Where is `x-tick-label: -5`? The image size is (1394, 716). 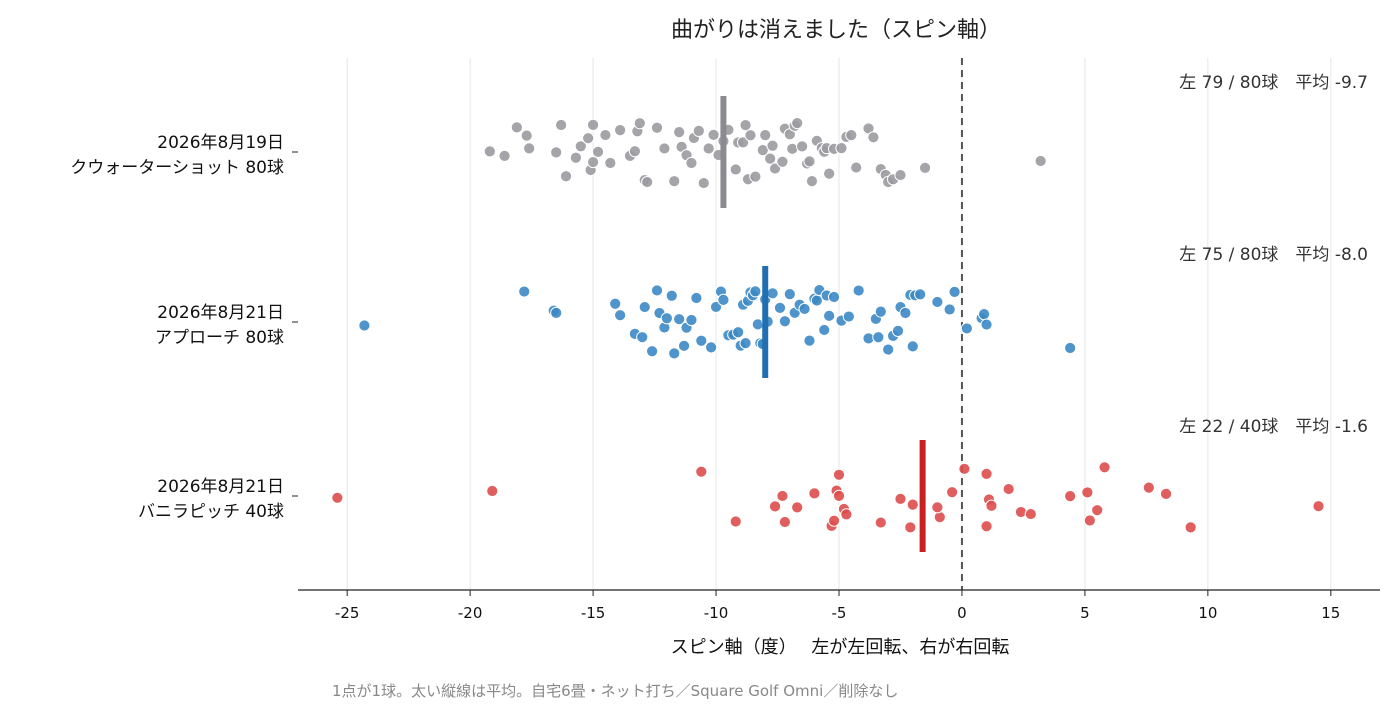 x-tick-label: -5 is located at coordinates (839, 613).